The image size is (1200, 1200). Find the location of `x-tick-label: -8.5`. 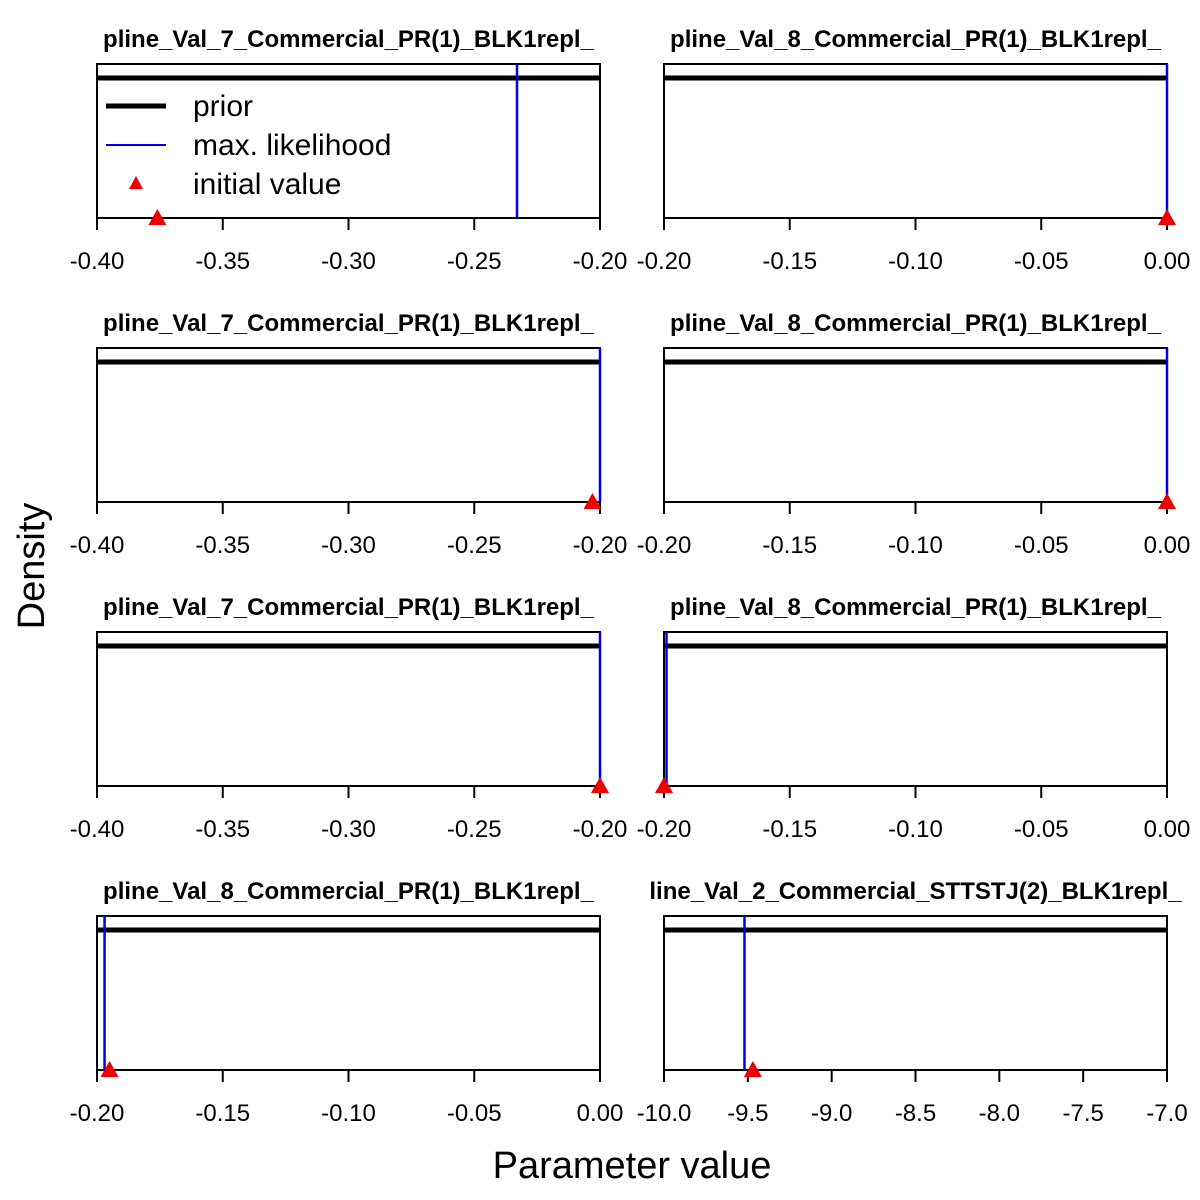

x-tick-label: -8.5 is located at coordinates (915, 1113).